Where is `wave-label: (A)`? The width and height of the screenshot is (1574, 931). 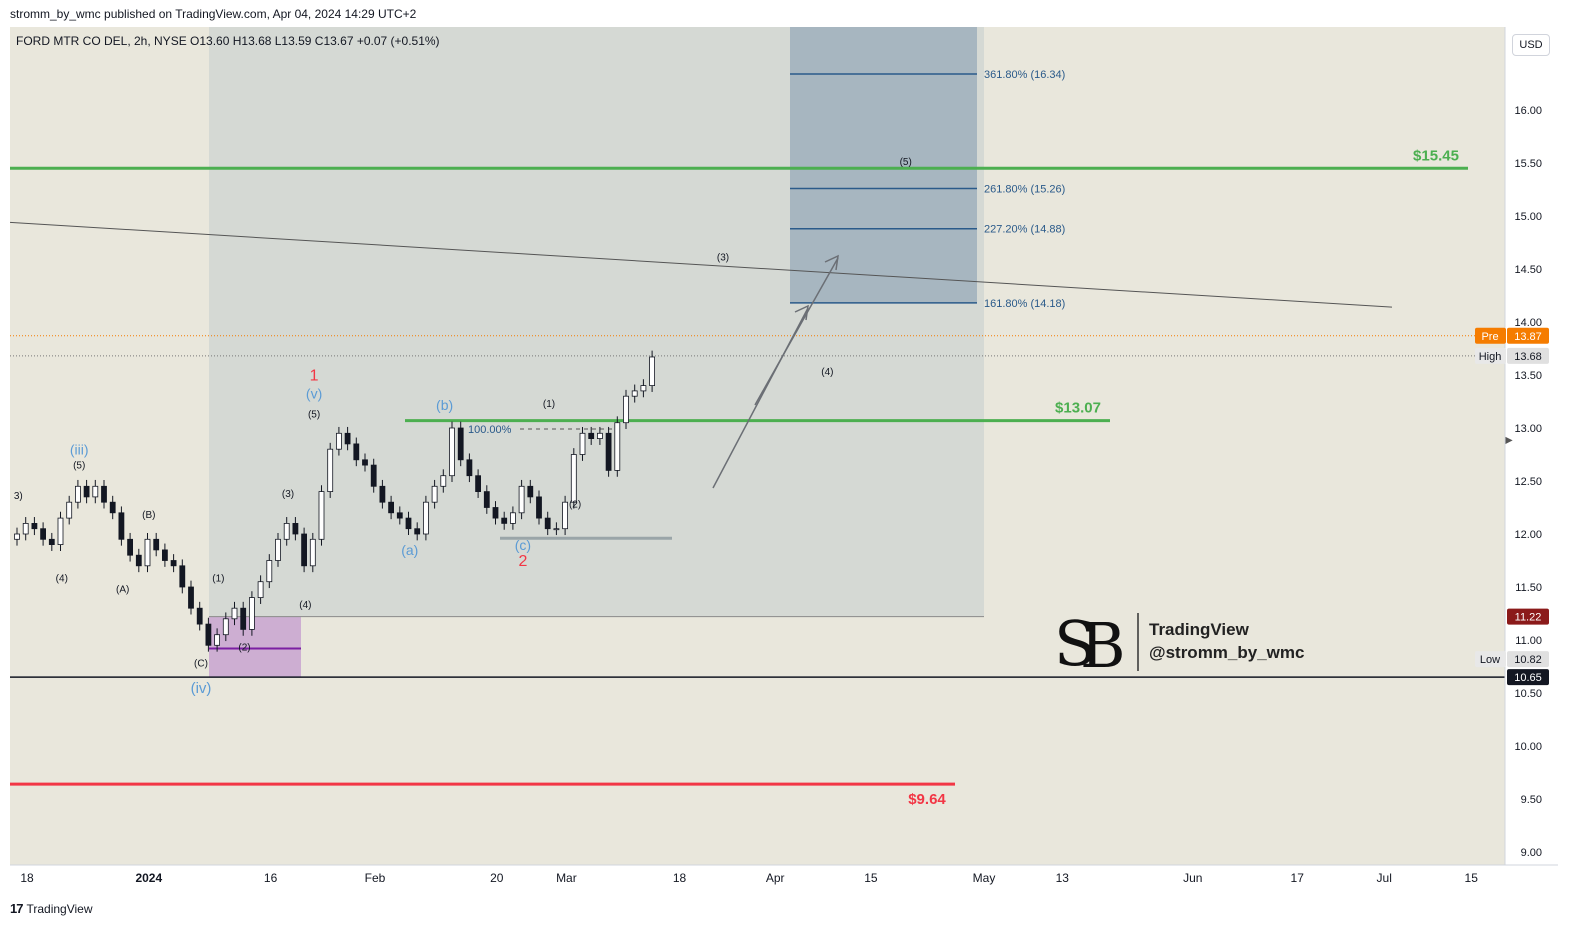 wave-label: (A) is located at coordinates (122, 589).